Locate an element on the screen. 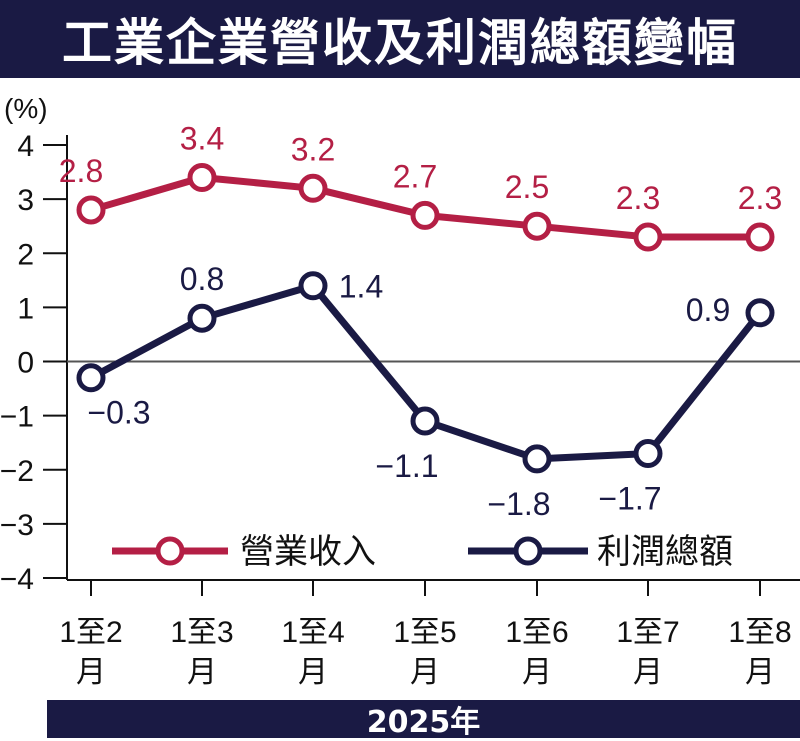 Image resolution: width=800 pixels, height=741 pixels. revenue-data-label: 2.5 is located at coordinates (527, 187).